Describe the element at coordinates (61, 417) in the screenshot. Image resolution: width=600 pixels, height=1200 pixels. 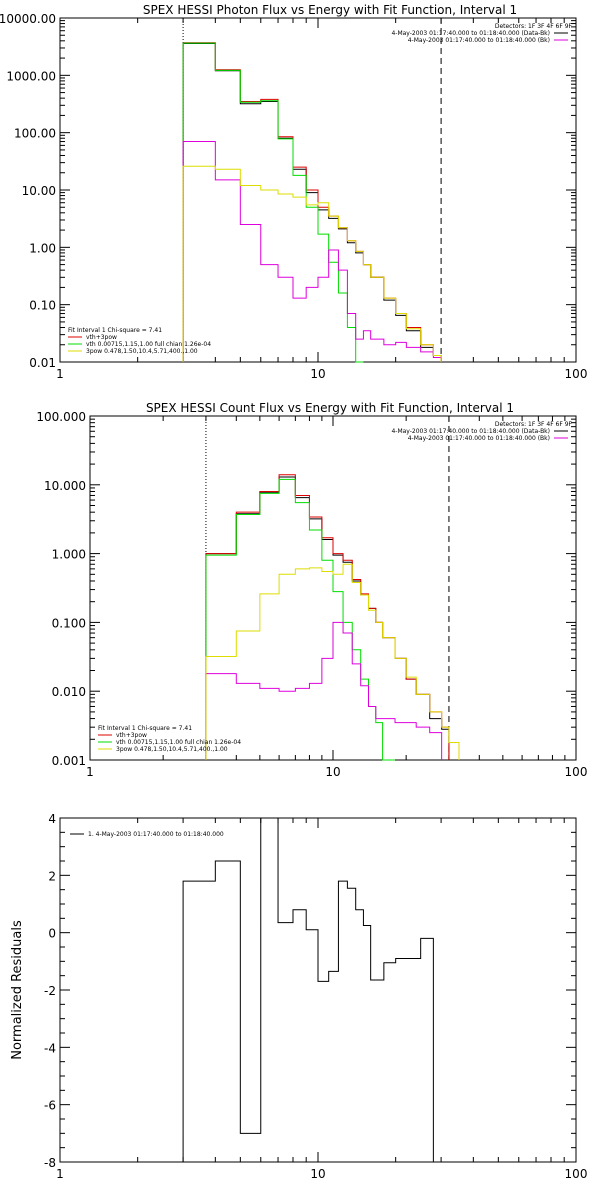
I see `y-tick-label: 100.000` at that location.